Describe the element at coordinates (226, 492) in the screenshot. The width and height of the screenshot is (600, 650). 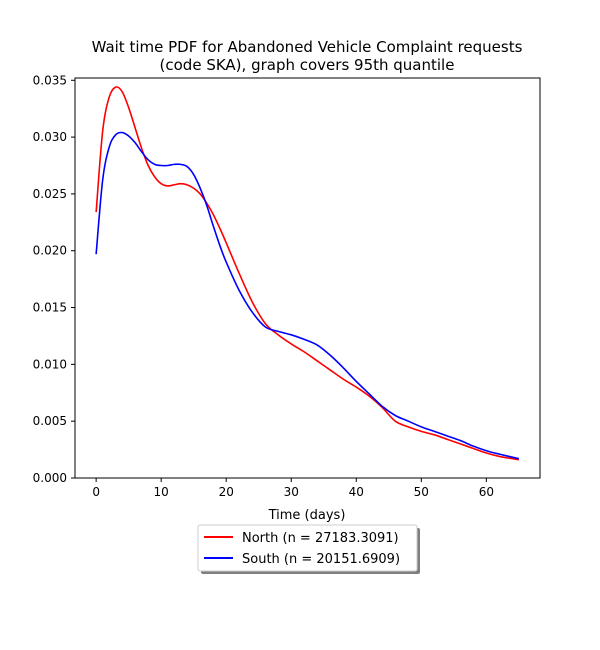
I see `x-tick-label: 20` at that location.